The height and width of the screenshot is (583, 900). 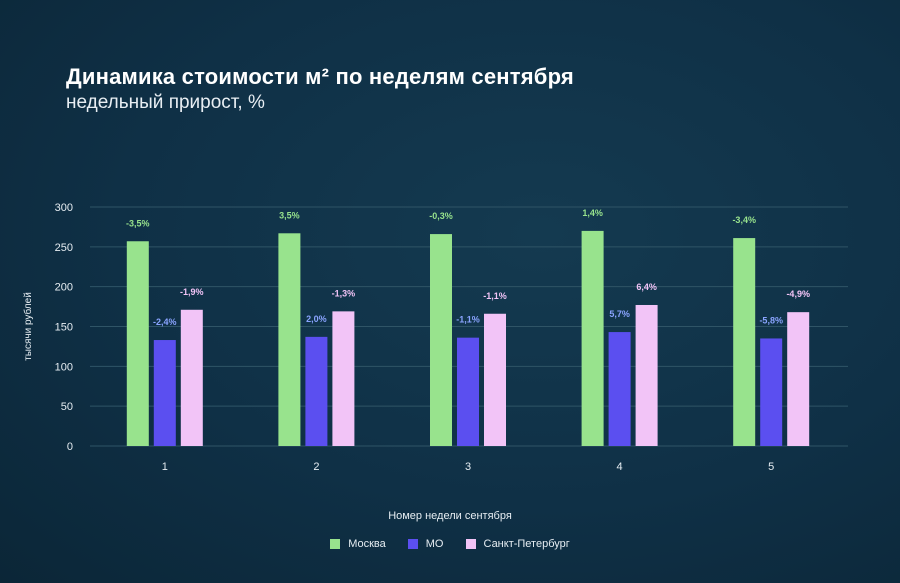 What do you see at coordinates (335, 544) in the screenshot?
I see `legend-swatch-moscow` at bounding box center [335, 544].